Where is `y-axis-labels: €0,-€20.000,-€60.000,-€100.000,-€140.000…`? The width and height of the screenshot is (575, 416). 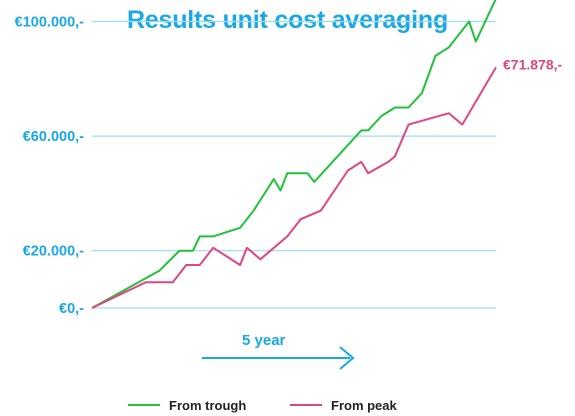
y-axis-labels: €0,-€20.000,-€60.000,-€100.000,-€140.000… is located at coordinates (50, 166).